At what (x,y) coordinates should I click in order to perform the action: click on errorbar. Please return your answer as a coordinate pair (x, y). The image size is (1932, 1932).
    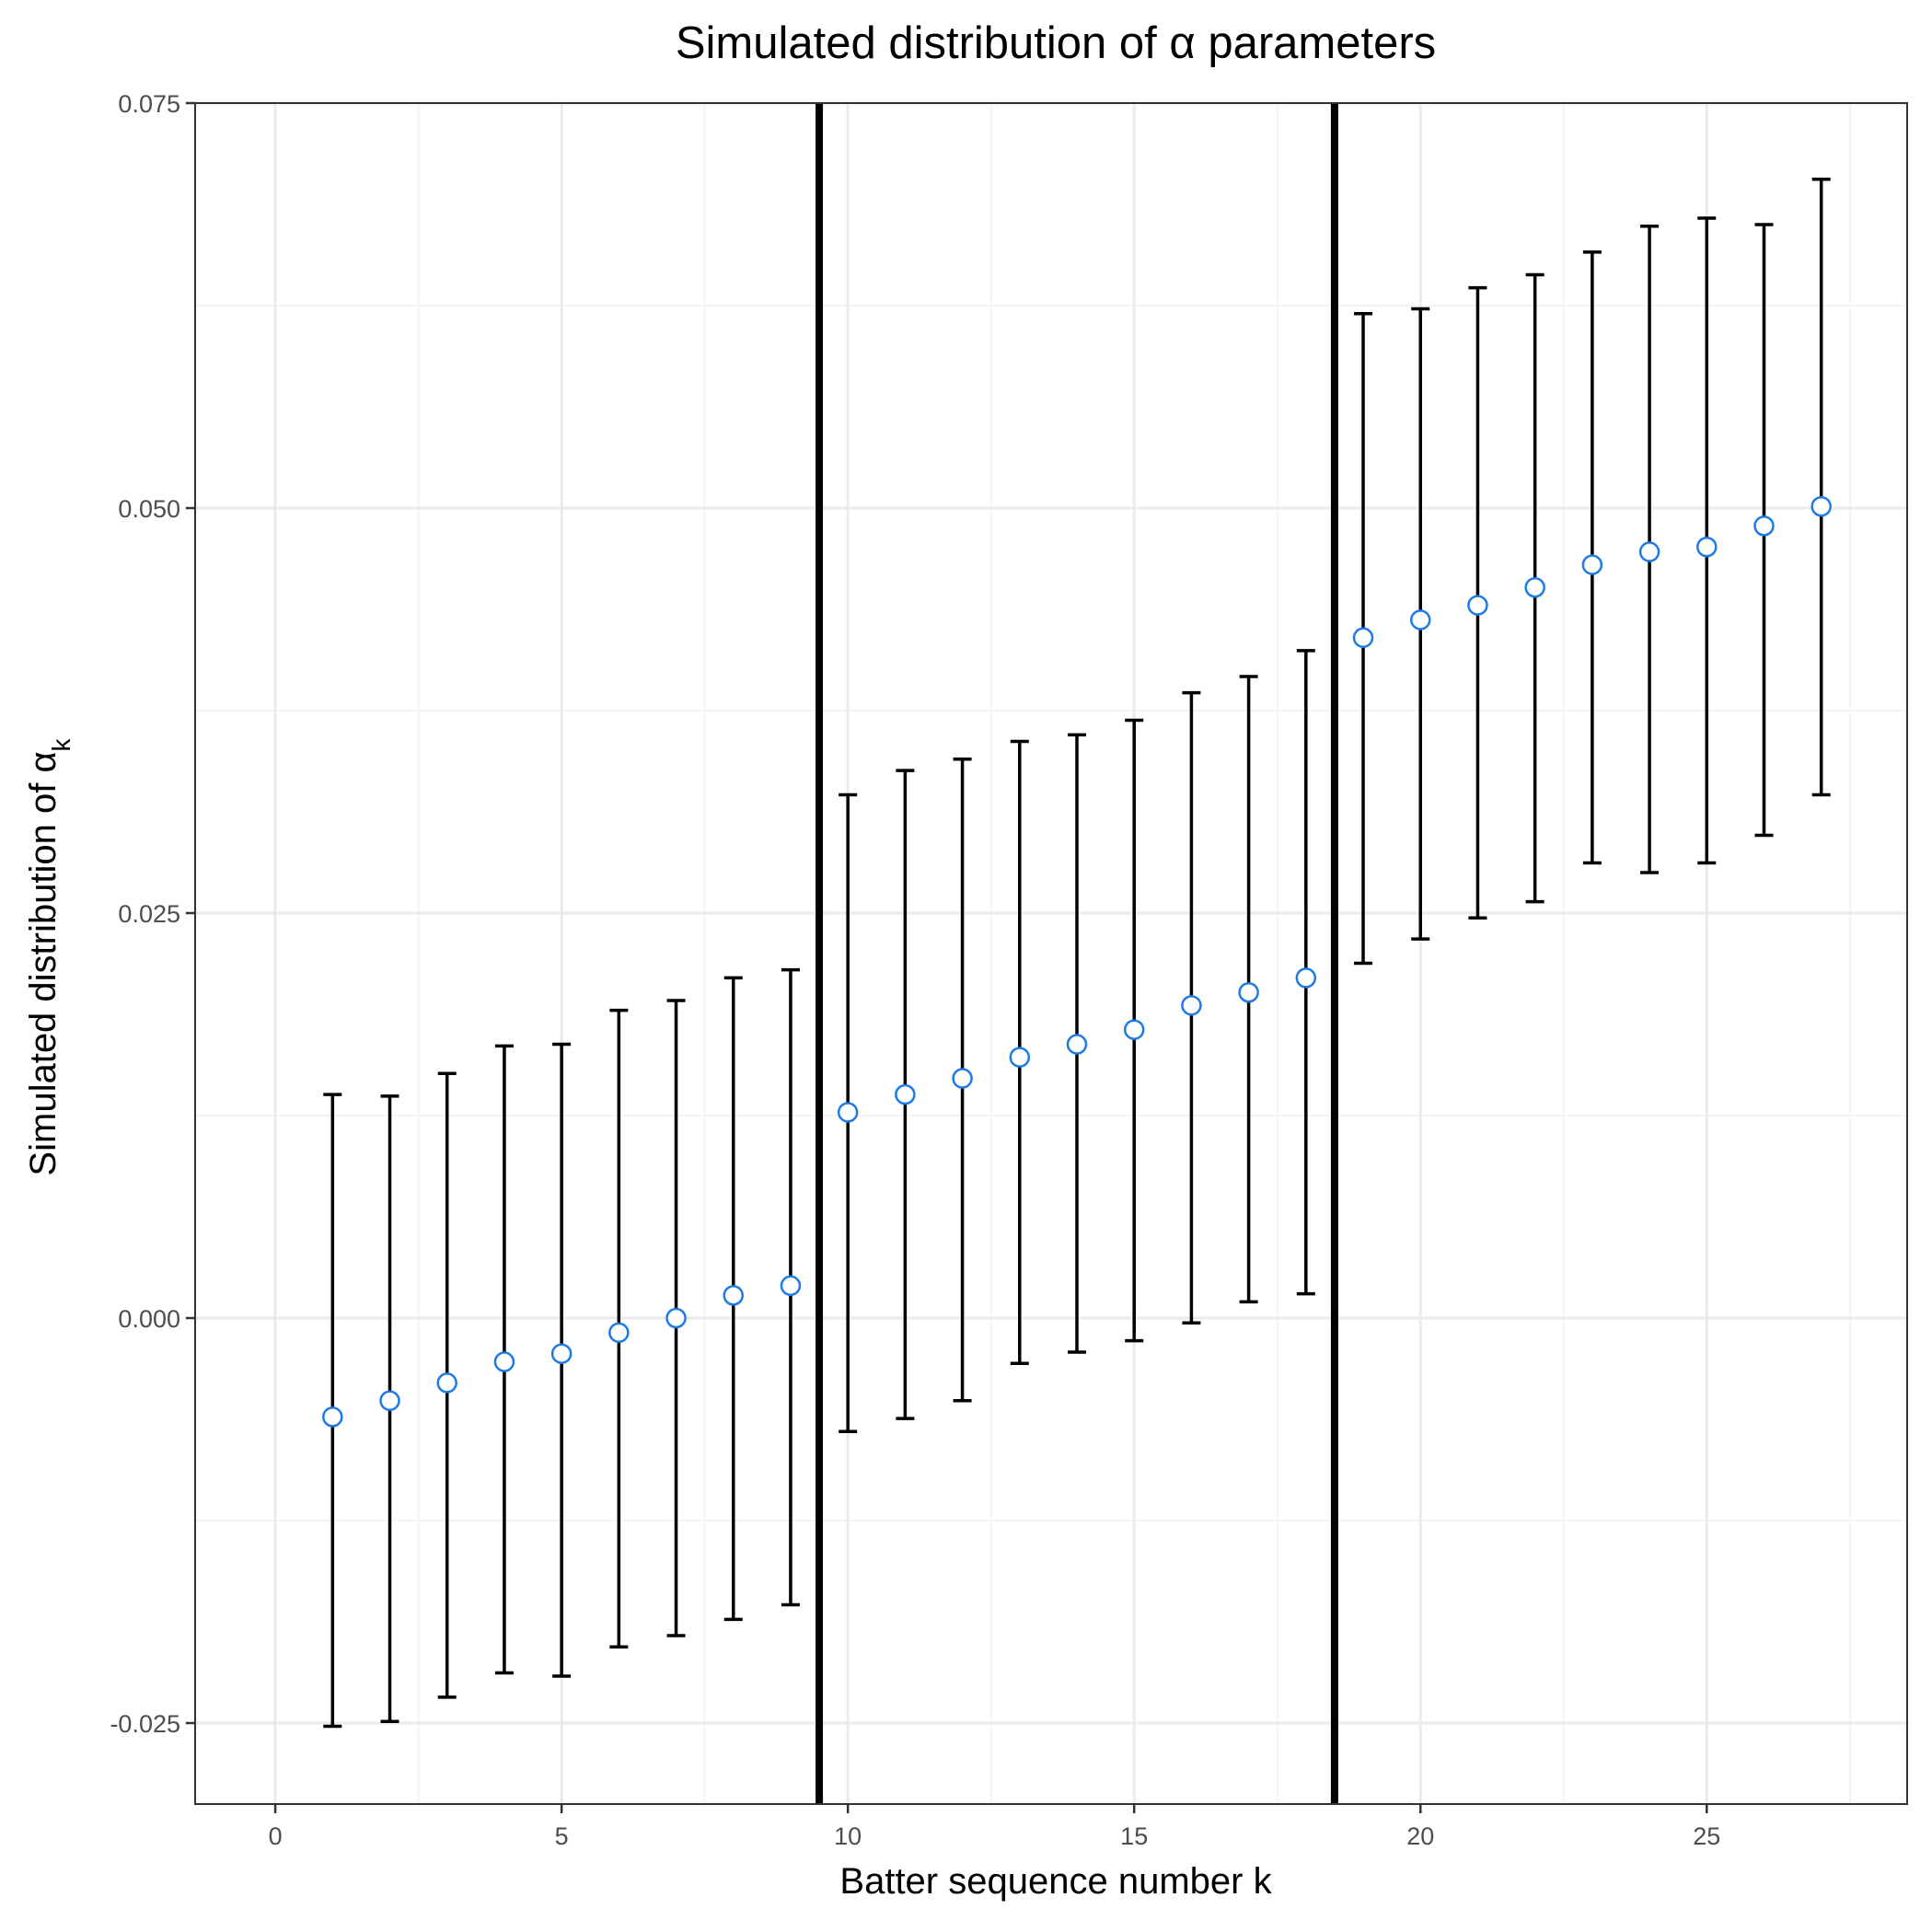
    Looking at the image, I should click on (1821, 487).